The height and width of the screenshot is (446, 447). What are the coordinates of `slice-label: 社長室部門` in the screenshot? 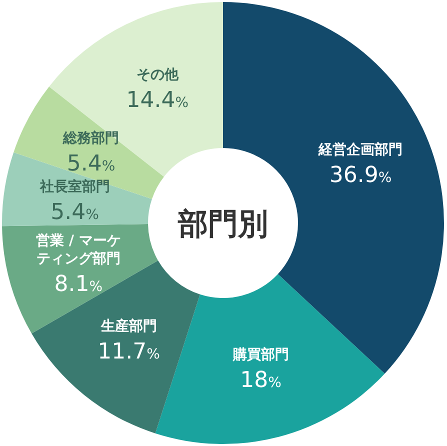 It's located at (74, 186).